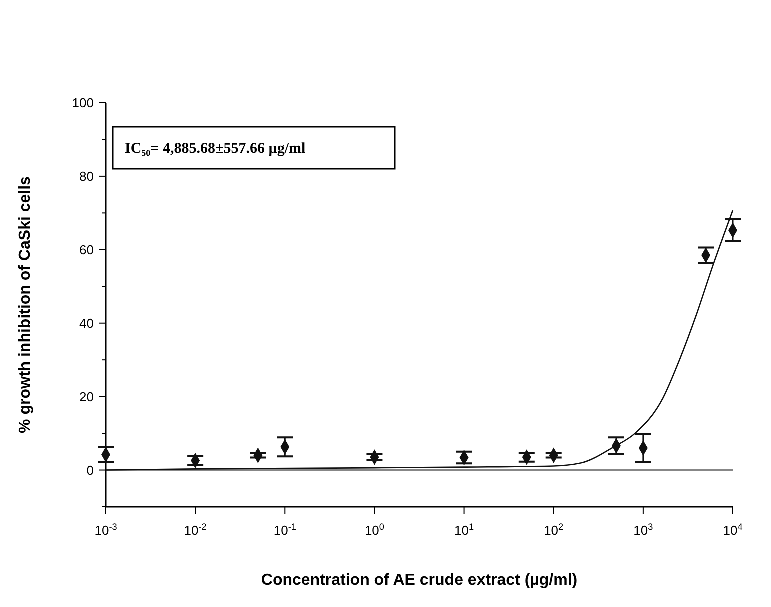 The height and width of the screenshot is (607, 771). What do you see at coordinates (733, 530) in the screenshot?
I see `x-tick-label: 10$^{4}$` at bounding box center [733, 530].